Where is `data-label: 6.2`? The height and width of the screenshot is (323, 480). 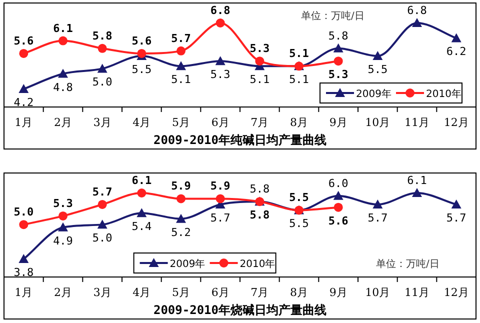 data-label: 6.2 is located at coordinates (456, 51).